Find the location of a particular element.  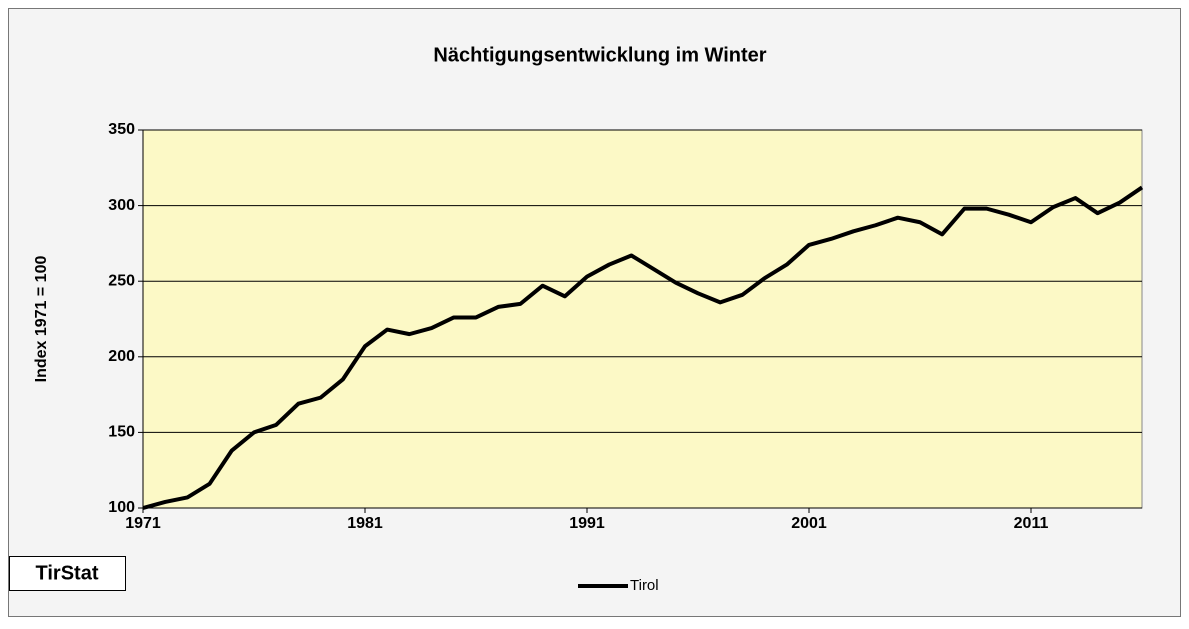

x-tick-label: 1991 is located at coordinates (587, 523).